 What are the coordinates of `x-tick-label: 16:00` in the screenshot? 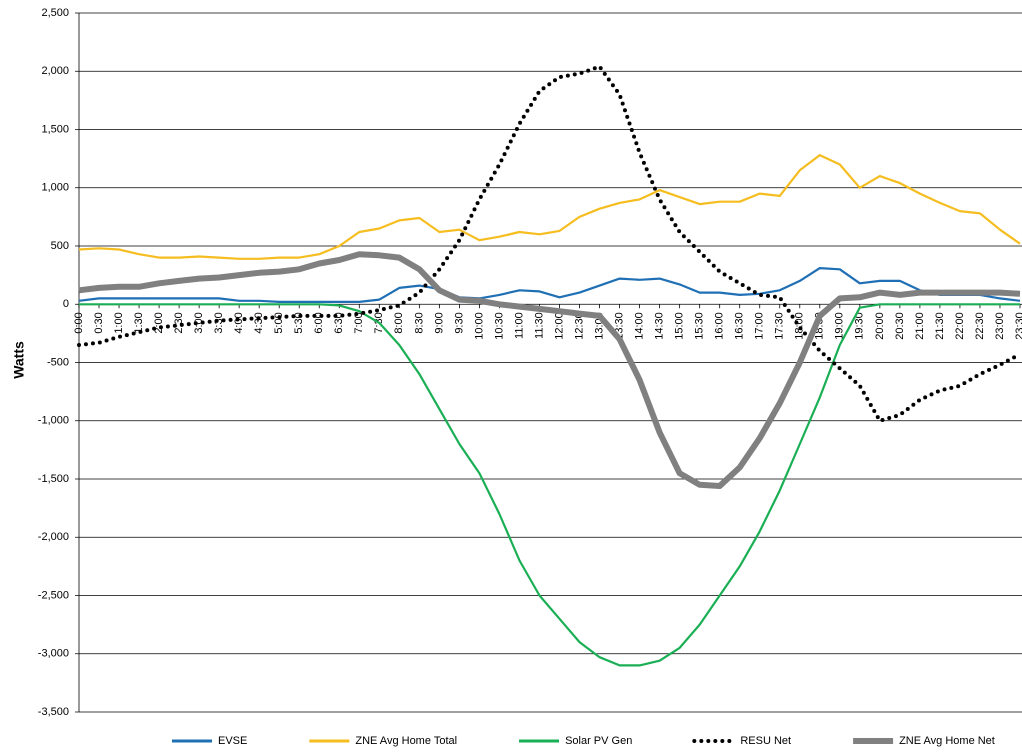 It's located at (720, 326).